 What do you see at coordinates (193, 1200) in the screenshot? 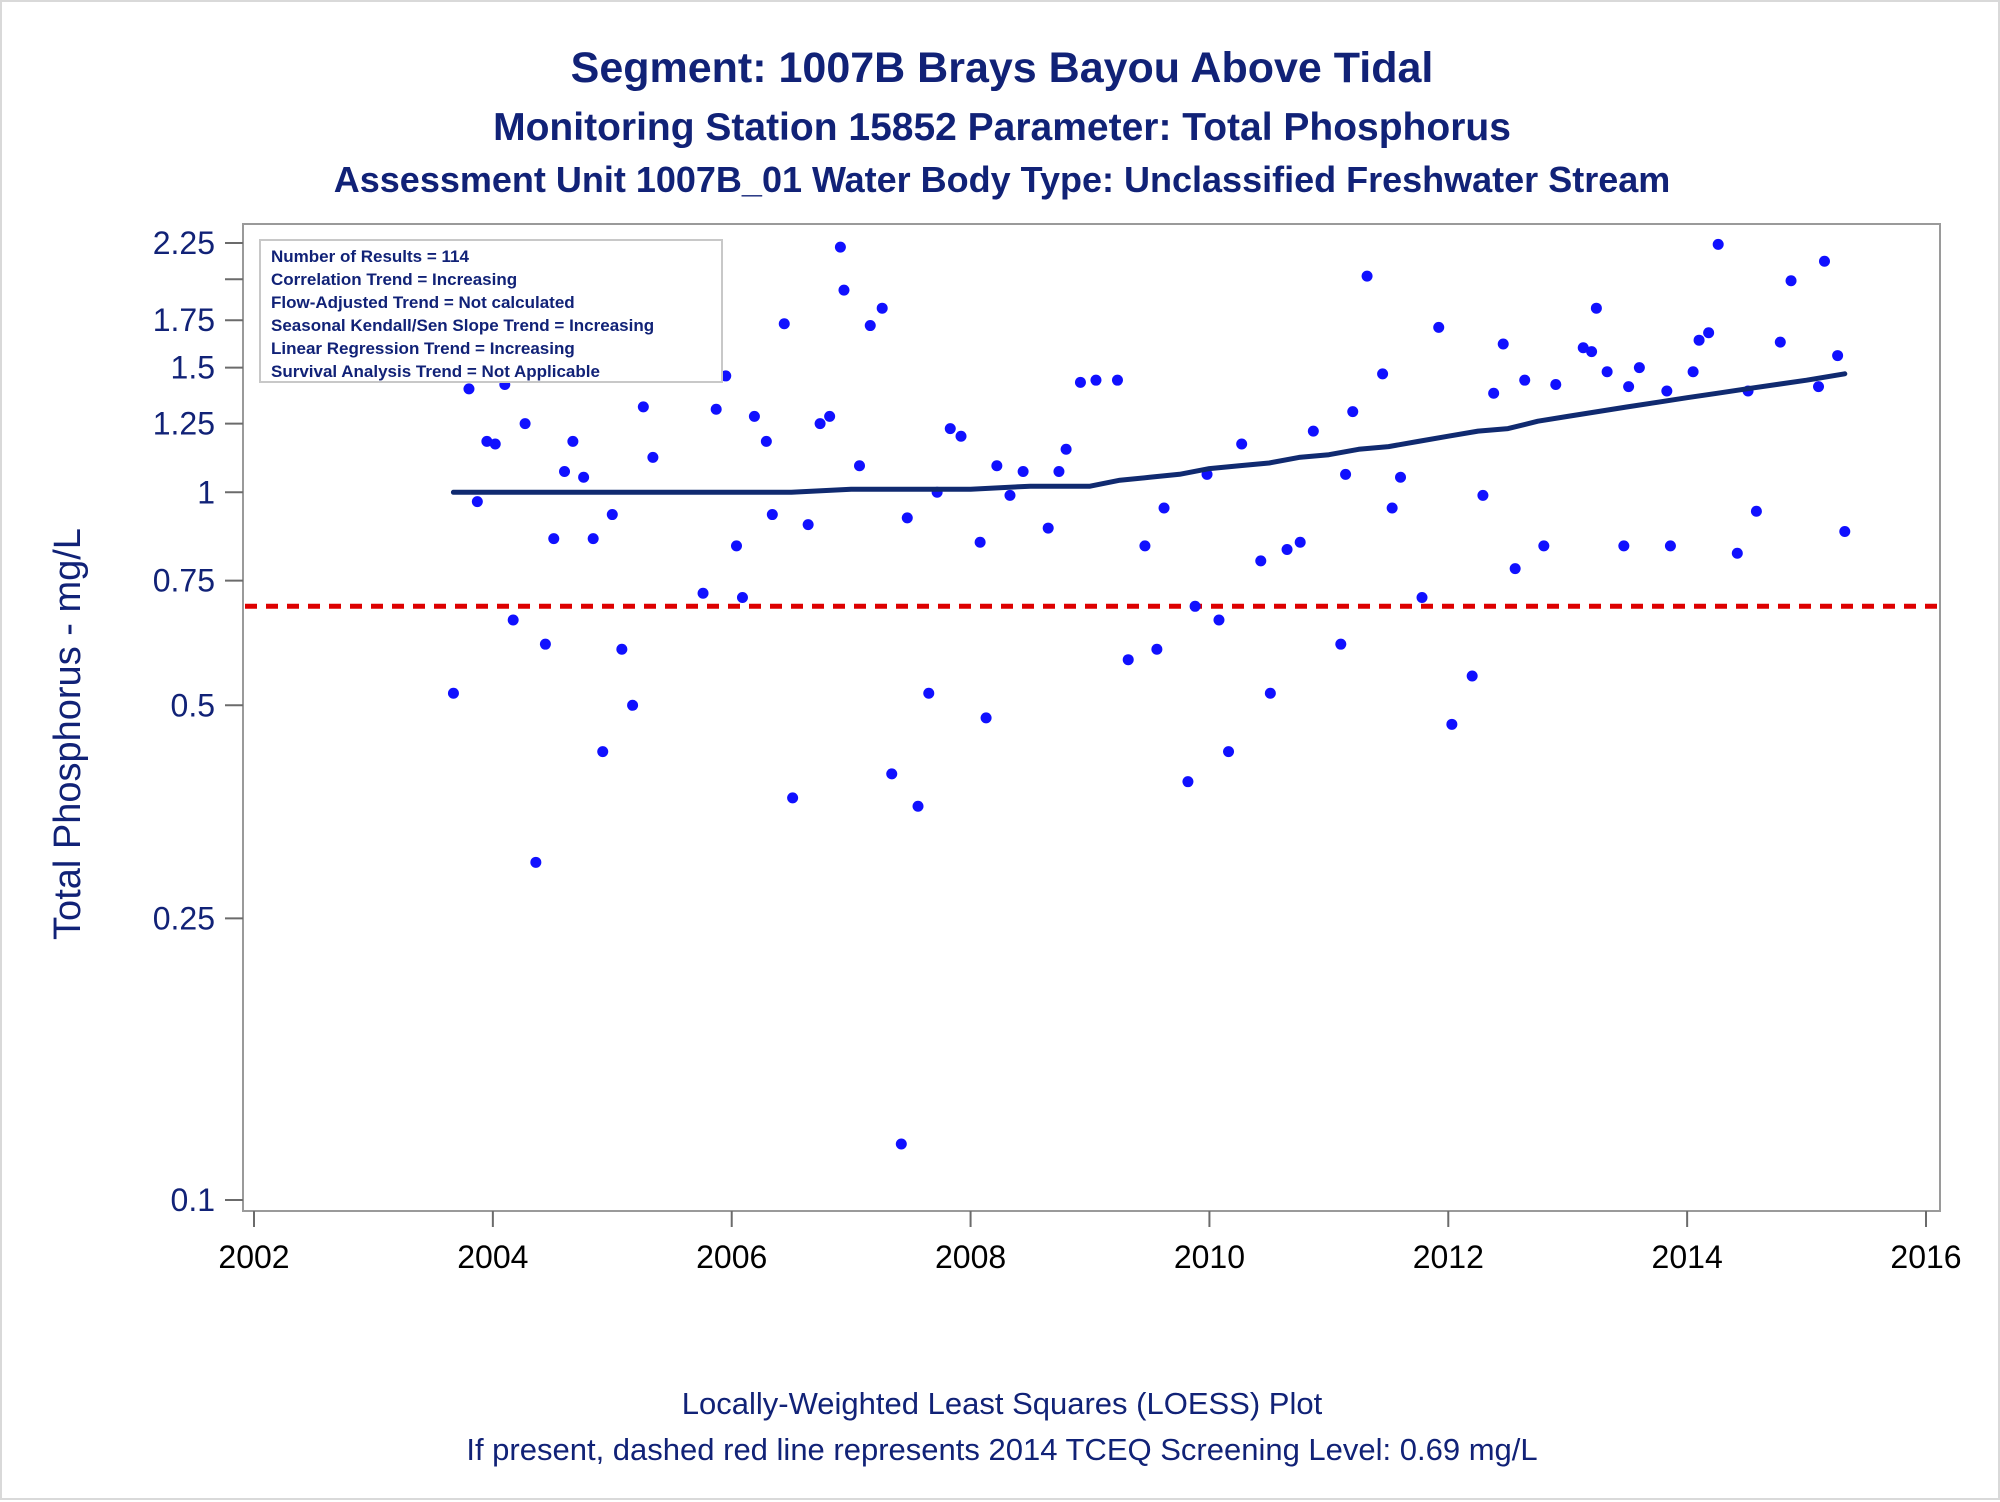
I see `y-tick-label: 0.1` at bounding box center [193, 1200].